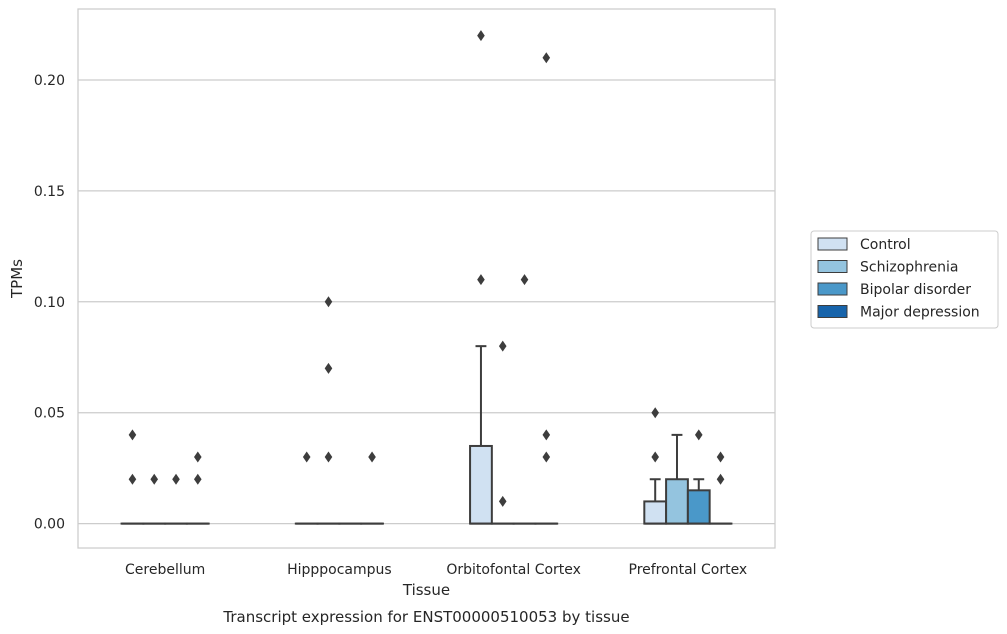 This screenshot has height=634, width=1007. What do you see at coordinates (49, 525) in the screenshot?
I see `y-tick-label: 0.00` at bounding box center [49, 525].